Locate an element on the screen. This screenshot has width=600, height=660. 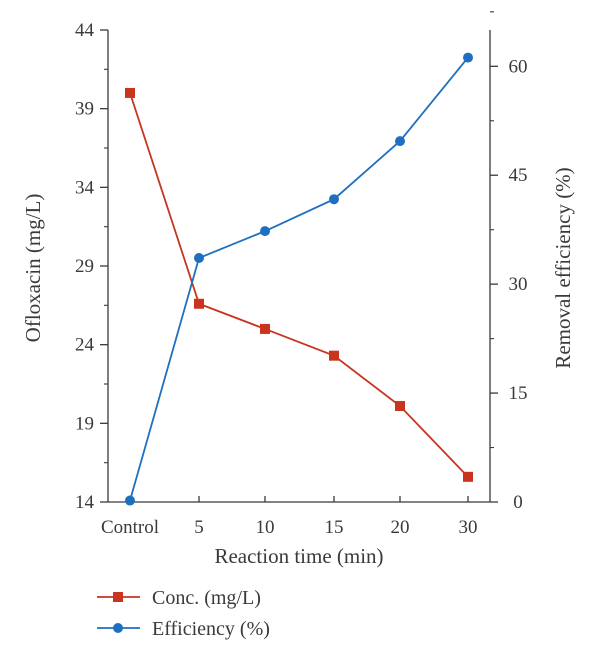
left-y-tick-label: 19 is located at coordinates (84, 423).